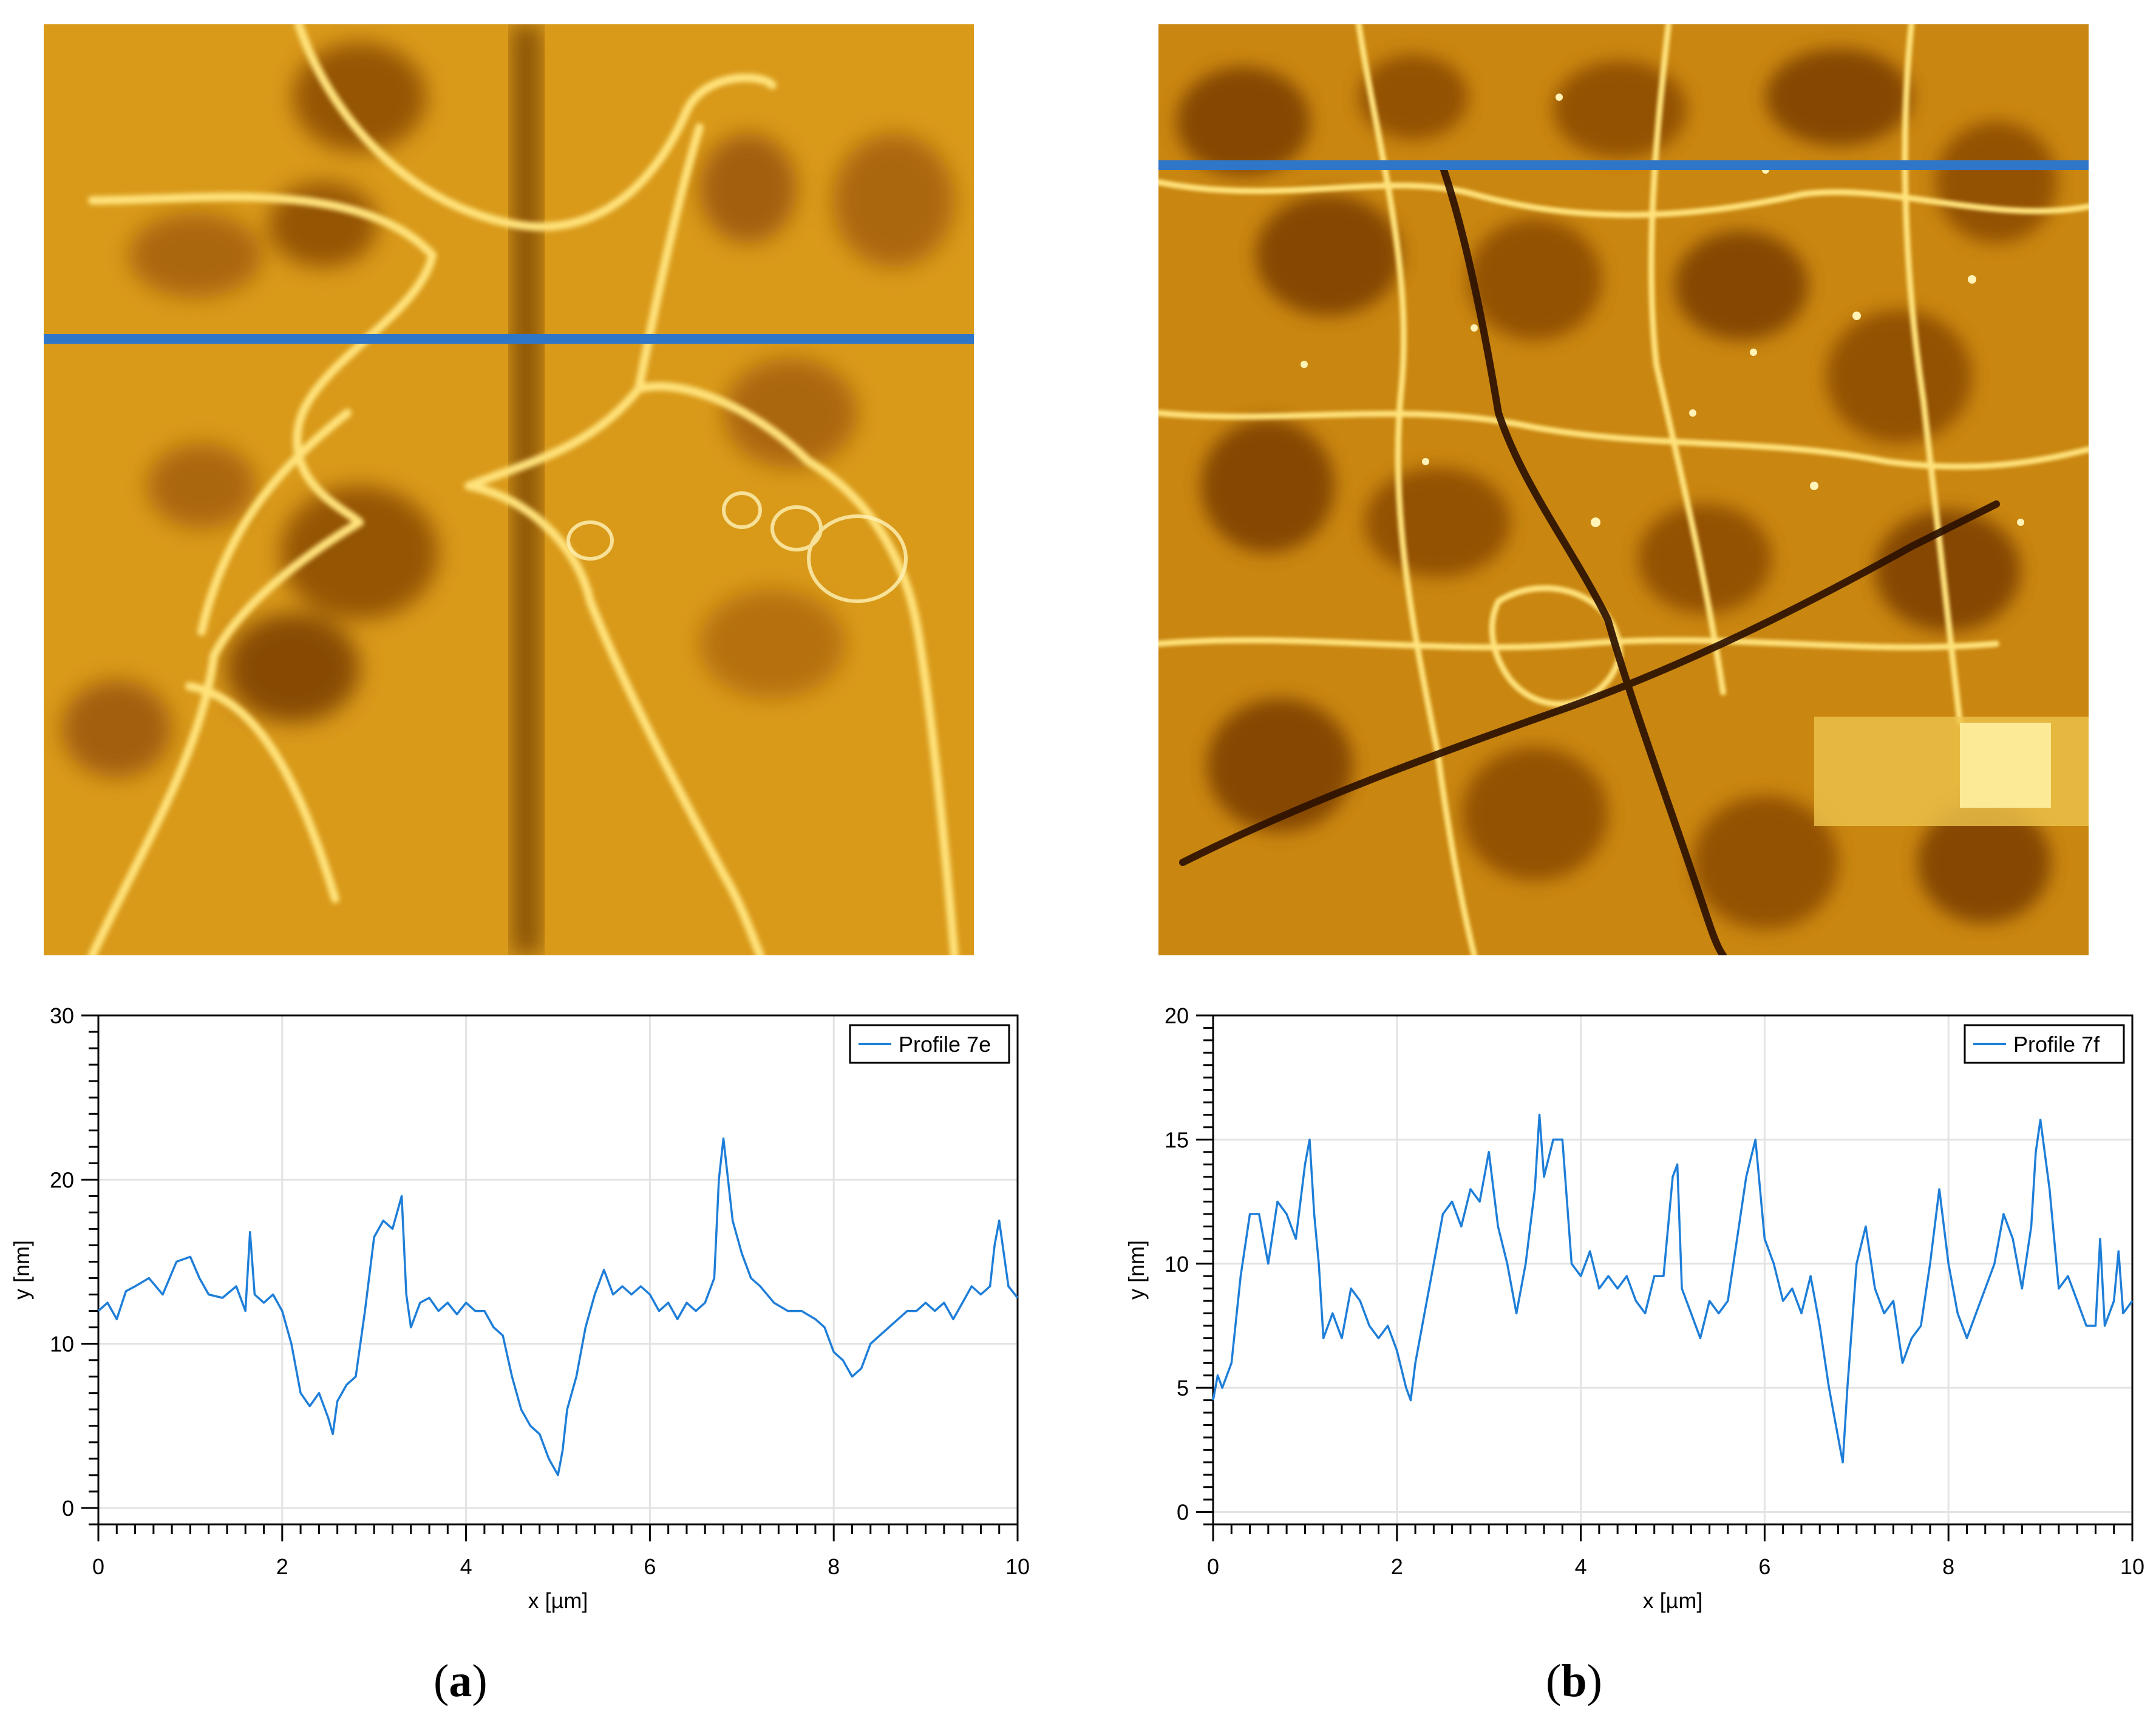 This screenshot has height=1726, width=2156. Describe the element at coordinates (1137, 1270) in the screenshot. I see `y-axis-title-b: y [nm]` at that location.